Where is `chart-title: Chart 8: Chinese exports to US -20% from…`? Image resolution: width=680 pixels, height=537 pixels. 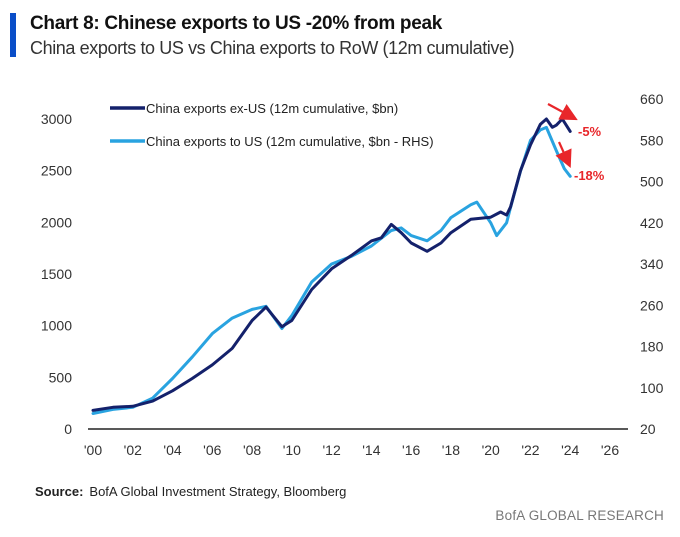 chart-title: Chart 8: Chinese exports to US -20% from… is located at coordinates (236, 23).